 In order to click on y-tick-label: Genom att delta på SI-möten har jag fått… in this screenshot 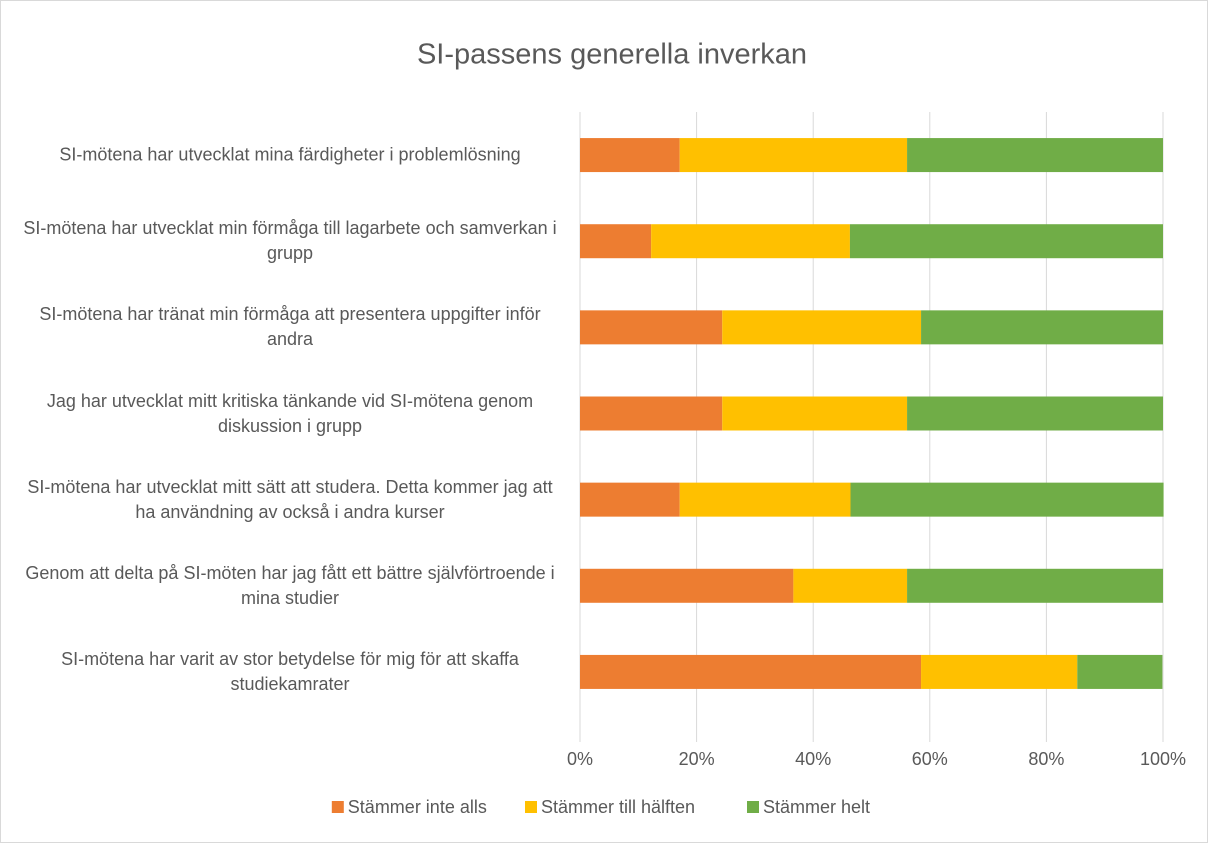, I will do `click(290, 585)`.